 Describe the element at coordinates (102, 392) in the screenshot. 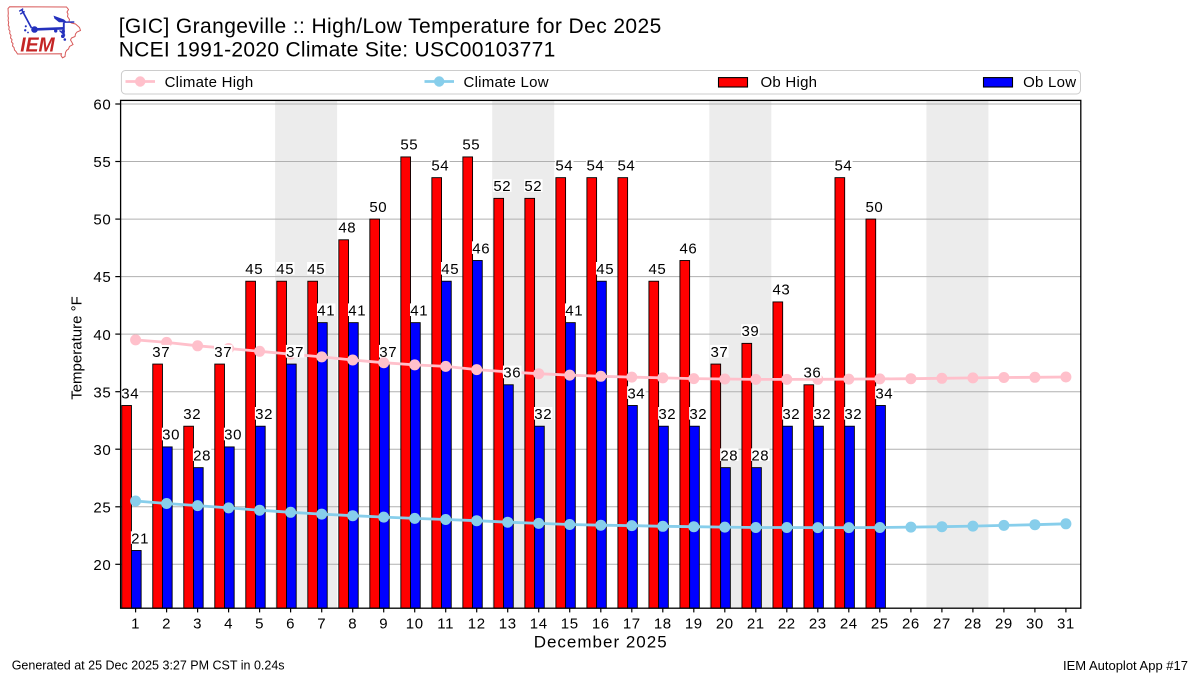

I see `svg-text: 35` at that location.